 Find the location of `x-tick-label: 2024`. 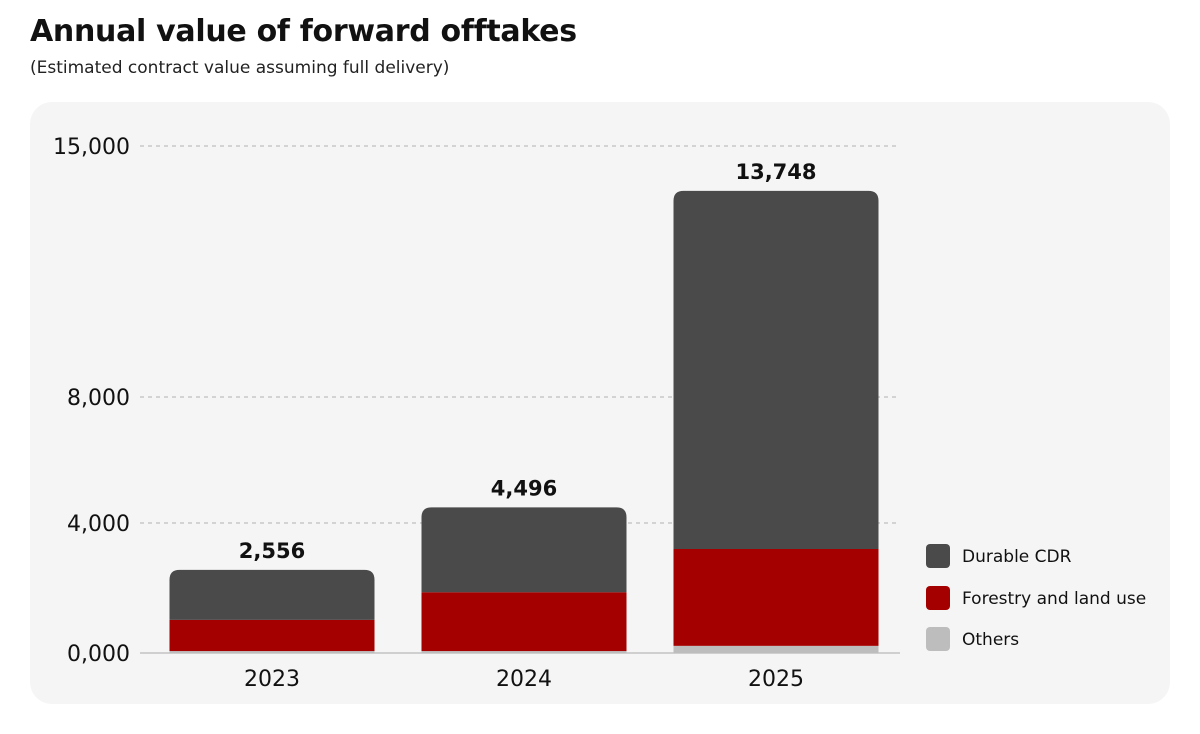

x-tick-label: 2024 is located at coordinates (524, 679).